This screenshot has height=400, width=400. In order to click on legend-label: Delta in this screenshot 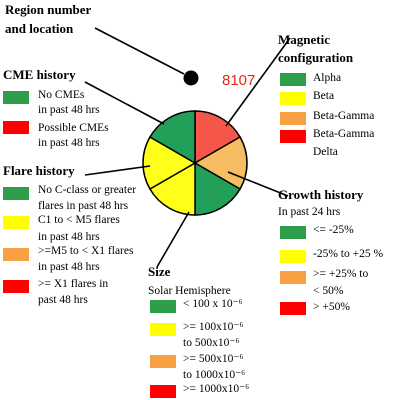, I will do `click(325, 152)`.